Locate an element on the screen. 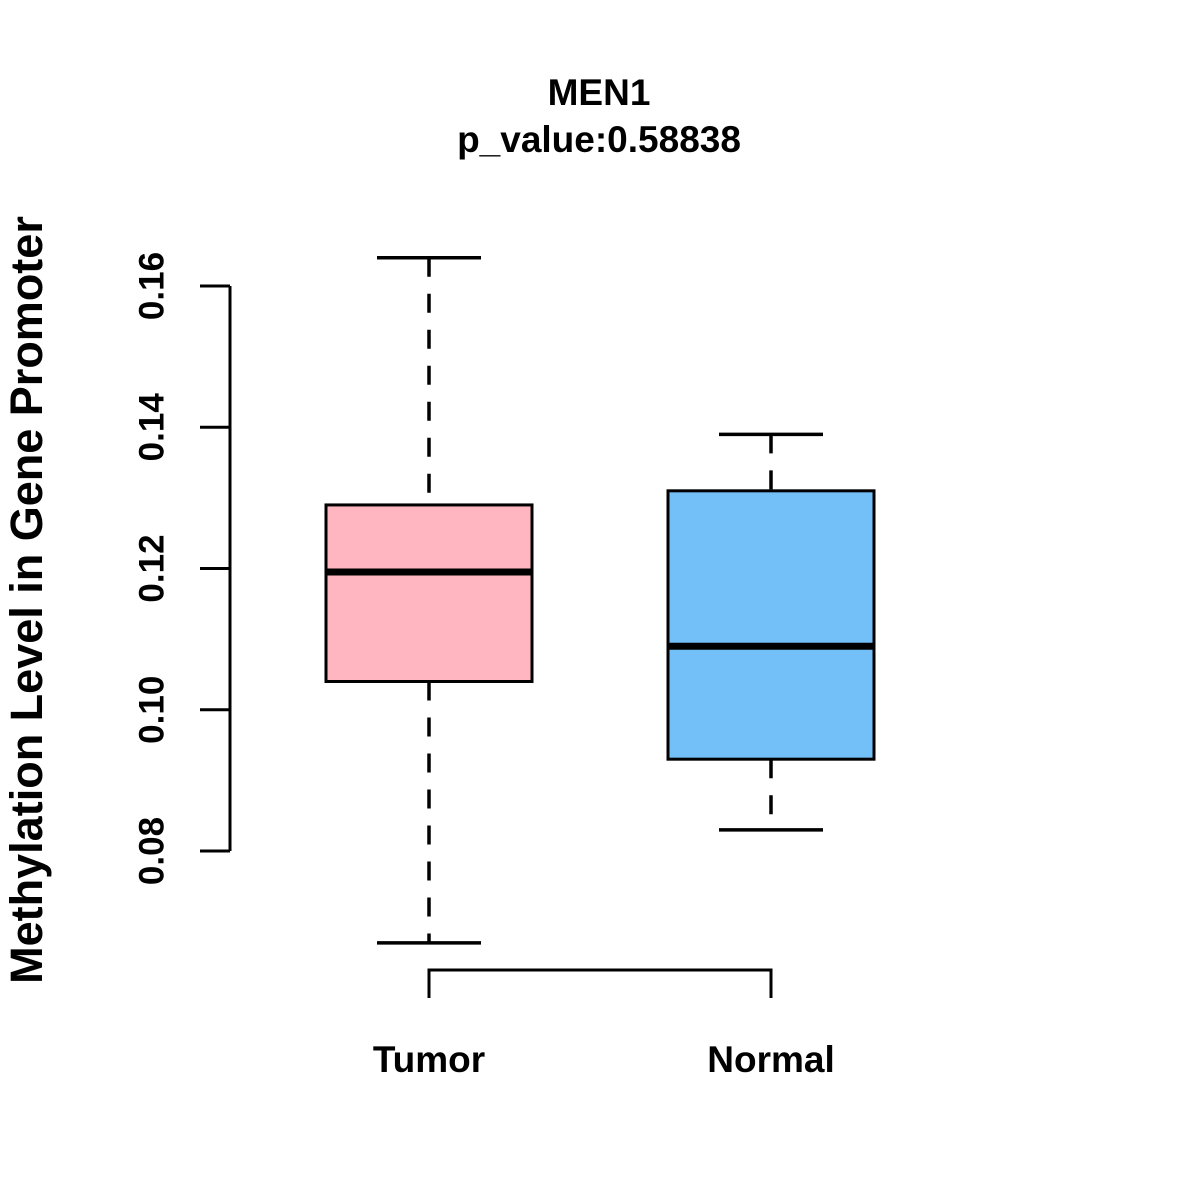 Image resolution: width=1200 pixels, height=1200 pixels. x-category-label: Normal is located at coordinates (770, 1059).